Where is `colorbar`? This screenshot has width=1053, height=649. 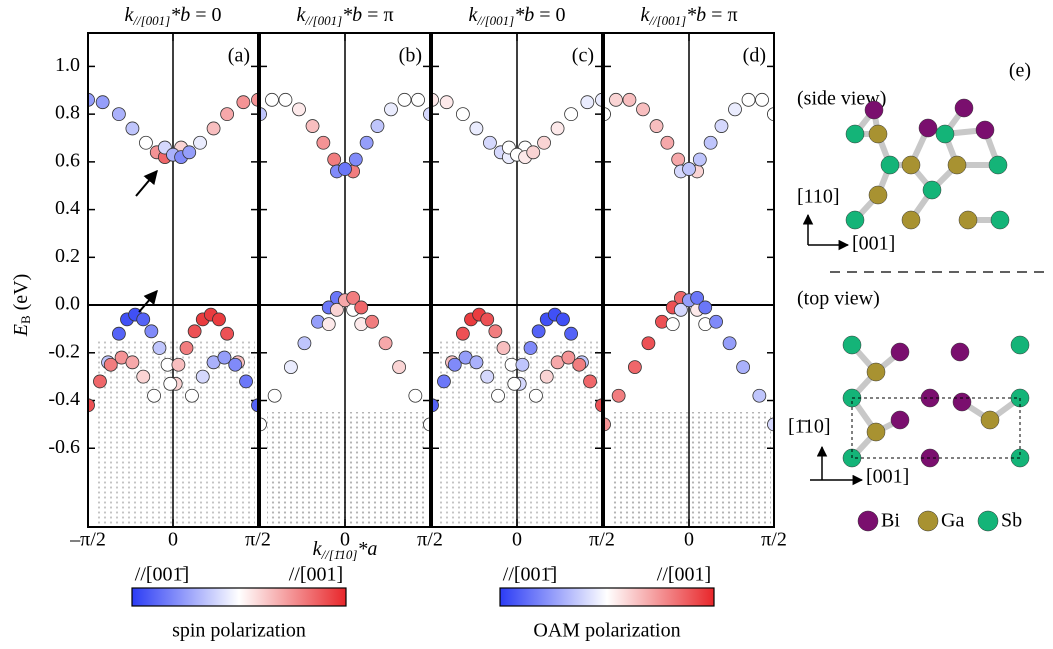 colorbar is located at coordinates (607, 597).